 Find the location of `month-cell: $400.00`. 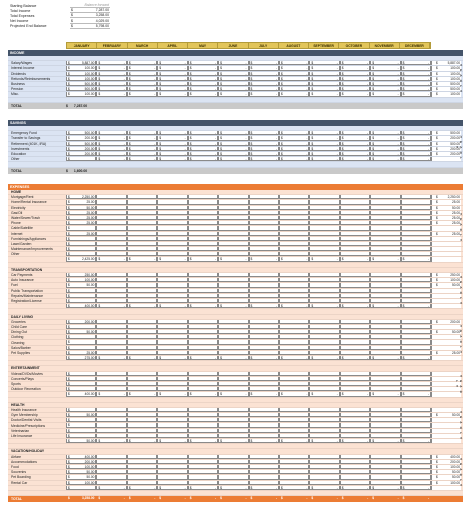

month-cell: $400.00 is located at coordinates (81, 306).